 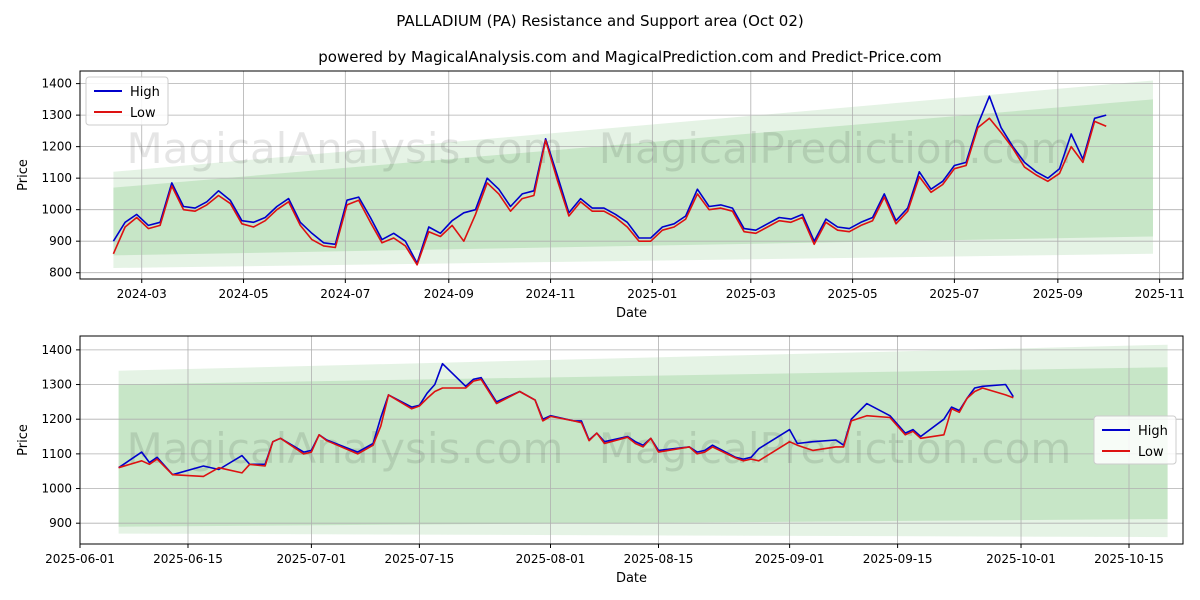 I want to click on y-tick-label: 800, so click(x=60, y=273).